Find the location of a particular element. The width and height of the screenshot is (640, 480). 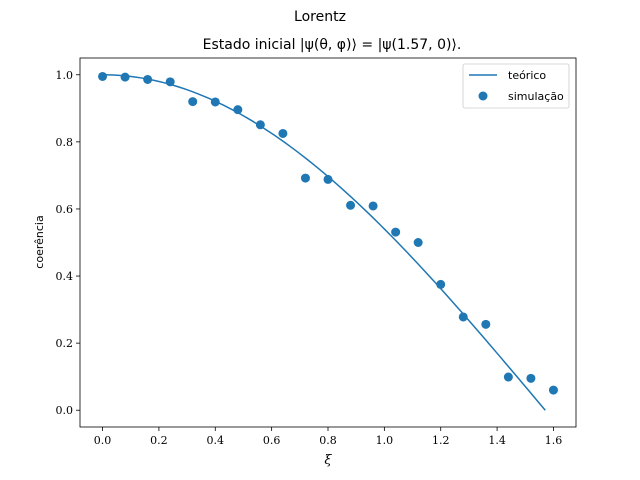

x-tick-label: 0.2 is located at coordinates (159, 440).